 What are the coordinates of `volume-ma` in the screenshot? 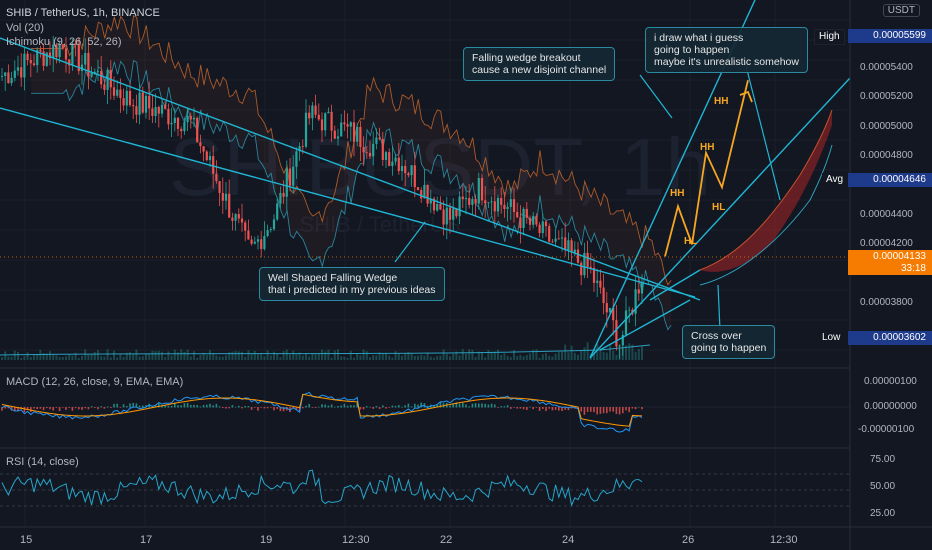 It's located at (325, 350).